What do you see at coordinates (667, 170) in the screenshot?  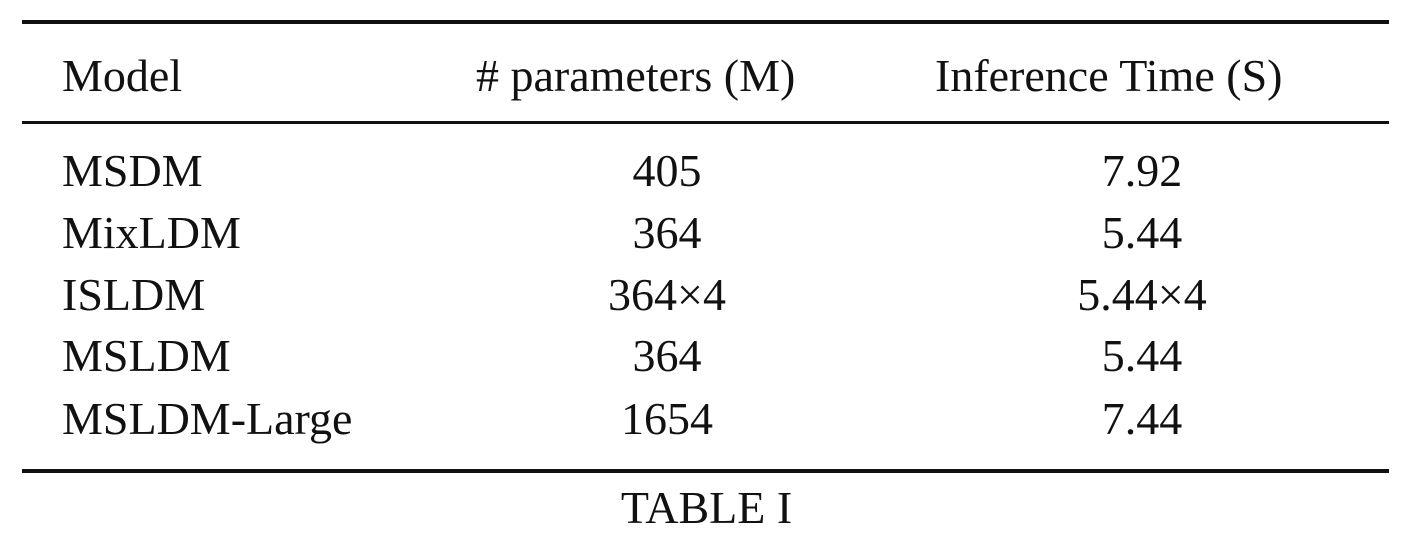 I see `cell-parameters: 405` at bounding box center [667, 170].